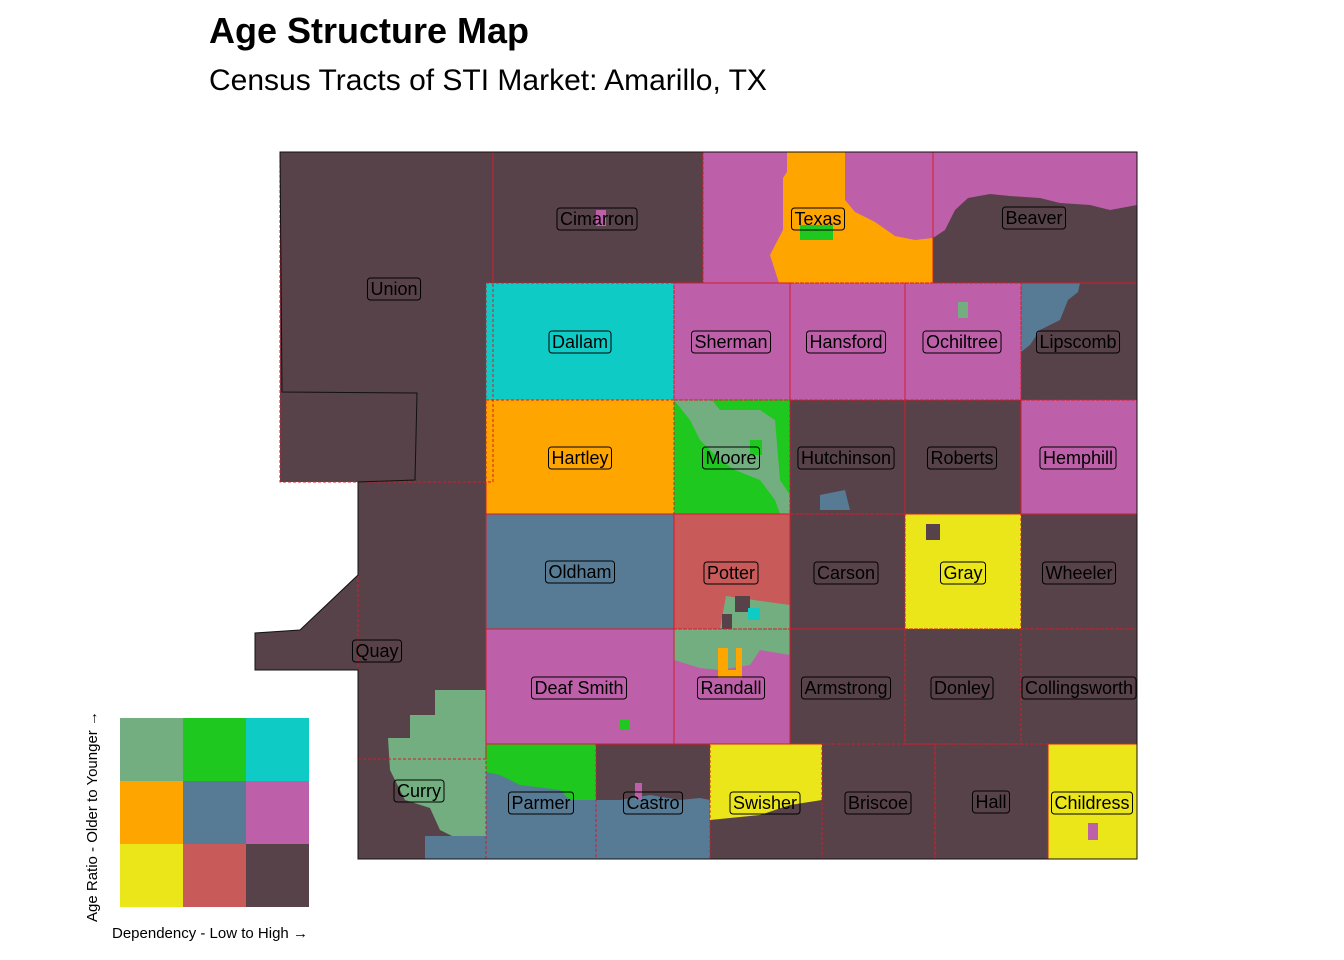 The image size is (1344, 960). I want to click on county-label-gray: Gray, so click(963, 573).